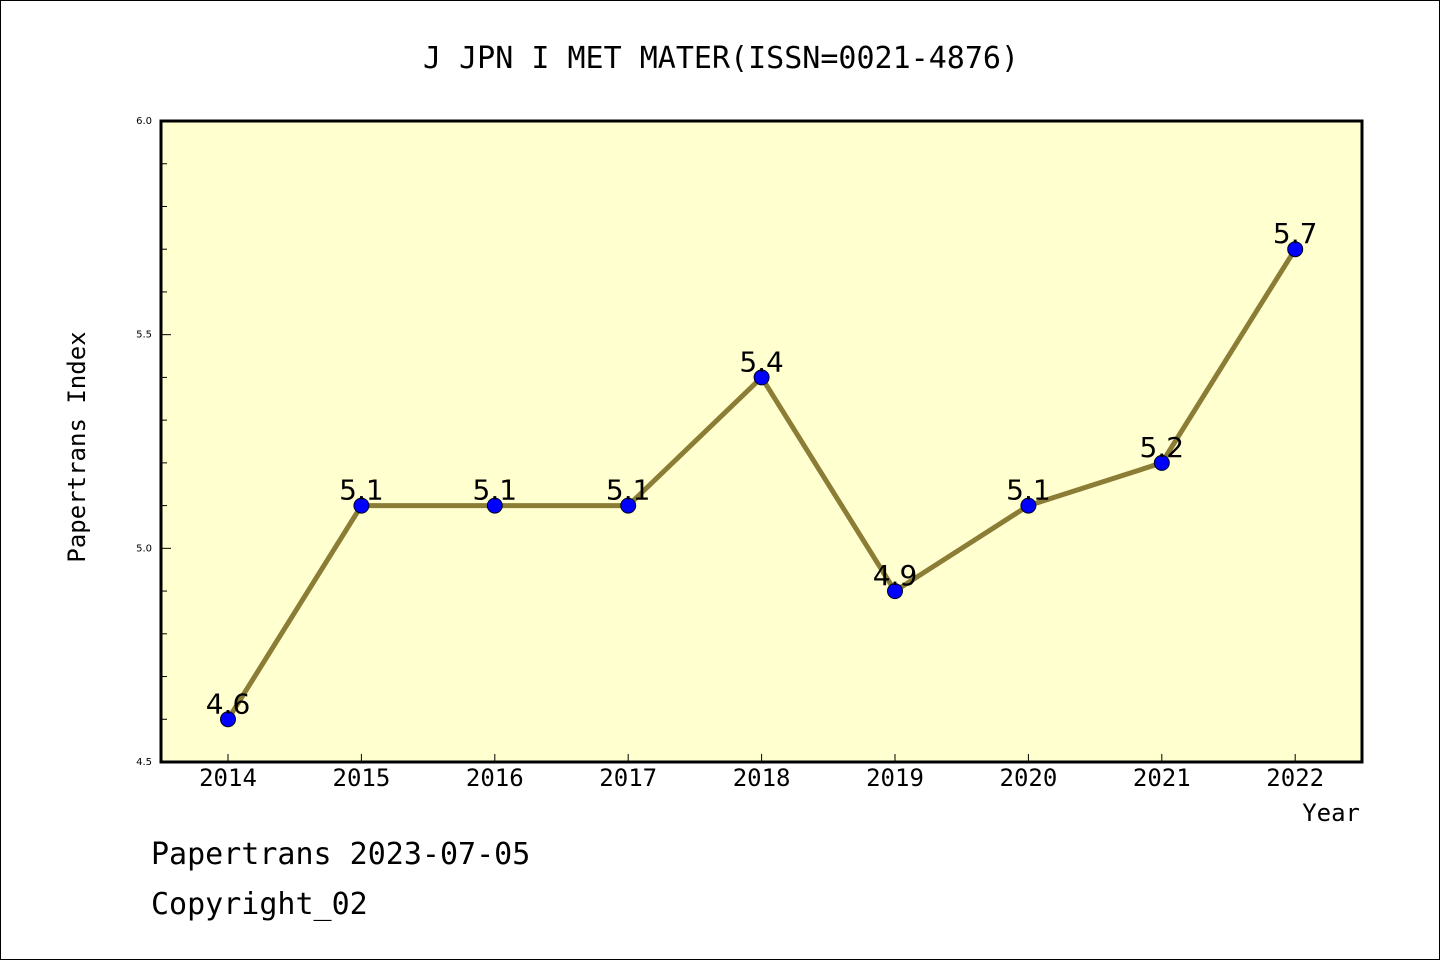 The width and height of the screenshot is (1440, 960). I want to click on y-tick-label: 5.5, so click(144, 335).